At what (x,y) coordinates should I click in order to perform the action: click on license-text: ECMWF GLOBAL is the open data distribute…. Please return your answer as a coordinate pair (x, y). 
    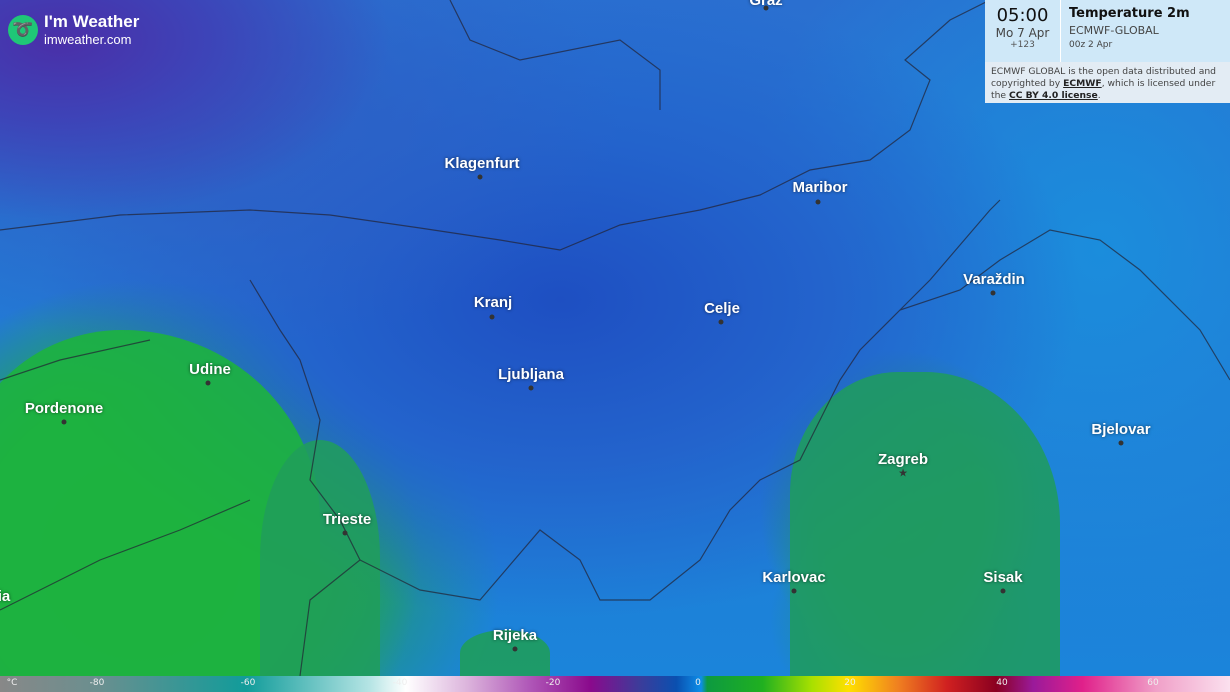
    Looking at the image, I should click on (1107, 84).